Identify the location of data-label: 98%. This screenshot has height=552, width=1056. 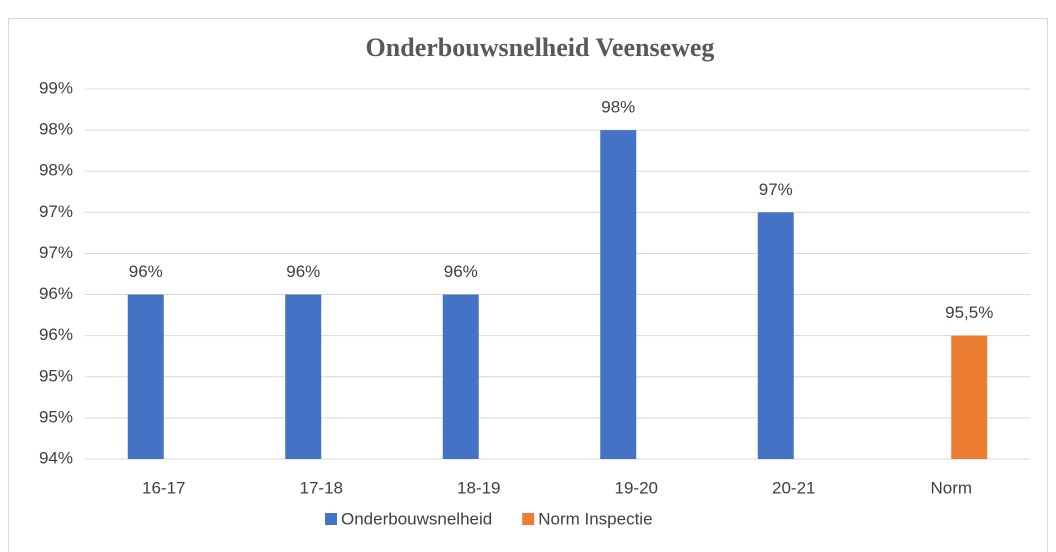
(618, 107).